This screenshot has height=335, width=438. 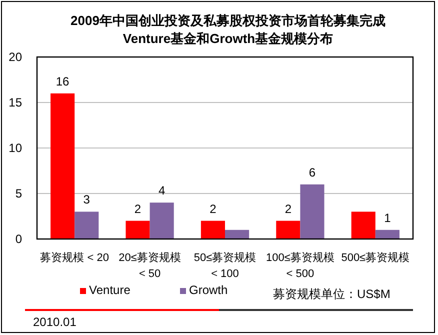 What do you see at coordinates (225, 265) in the screenshot?
I see `x-tick-label: 50≤募资规模 < 100` at bounding box center [225, 265].